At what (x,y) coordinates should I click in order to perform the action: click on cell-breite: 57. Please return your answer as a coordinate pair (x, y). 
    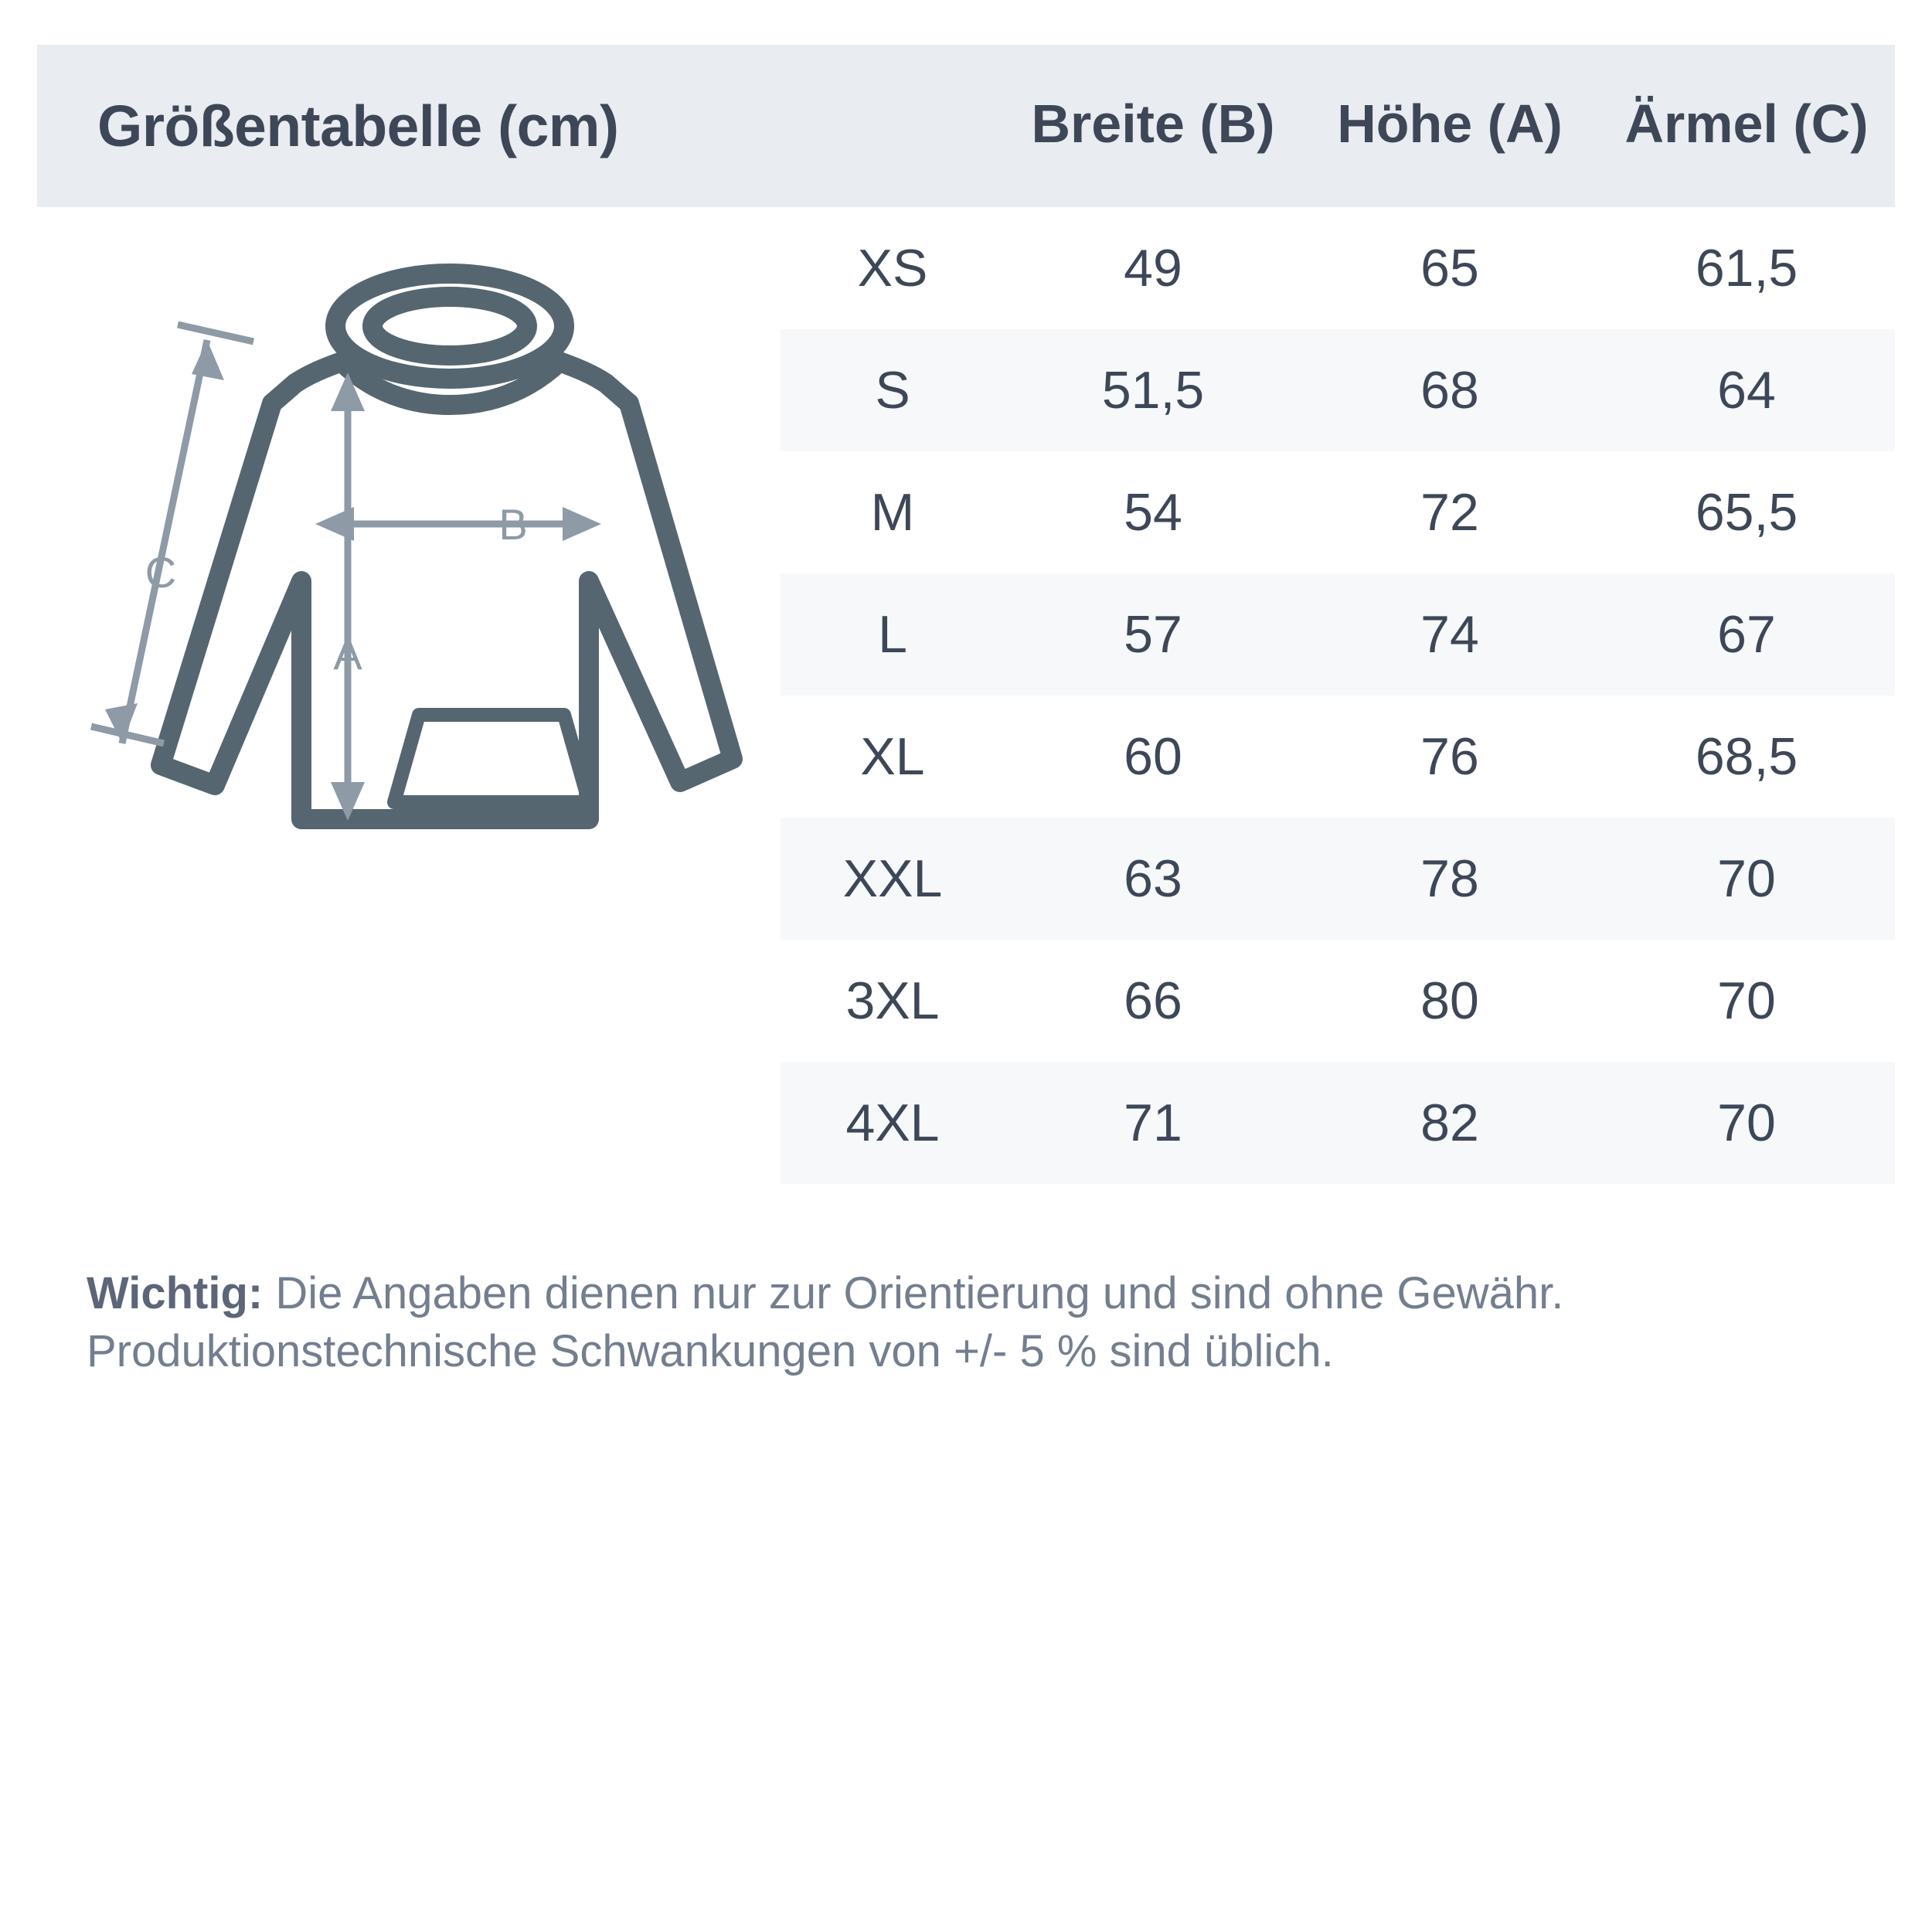
    Looking at the image, I should click on (1153, 635).